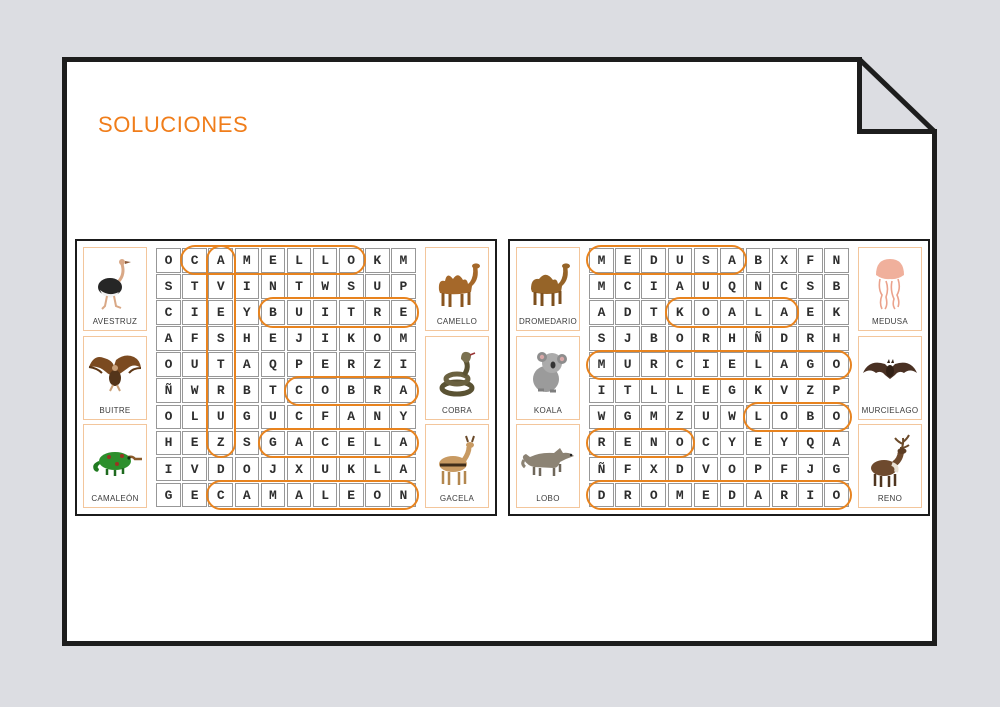 Image resolution: width=1000 pixels, height=707 pixels. I want to click on koala-icon, so click(548, 372).